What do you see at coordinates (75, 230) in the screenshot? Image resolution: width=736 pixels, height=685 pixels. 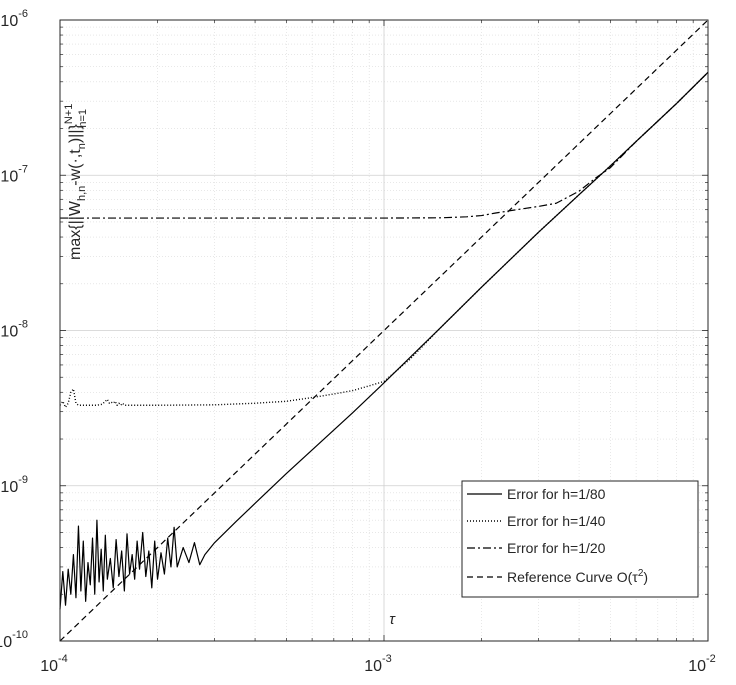 I see `y-axis-label-main: max{||W` at bounding box center [75, 230].